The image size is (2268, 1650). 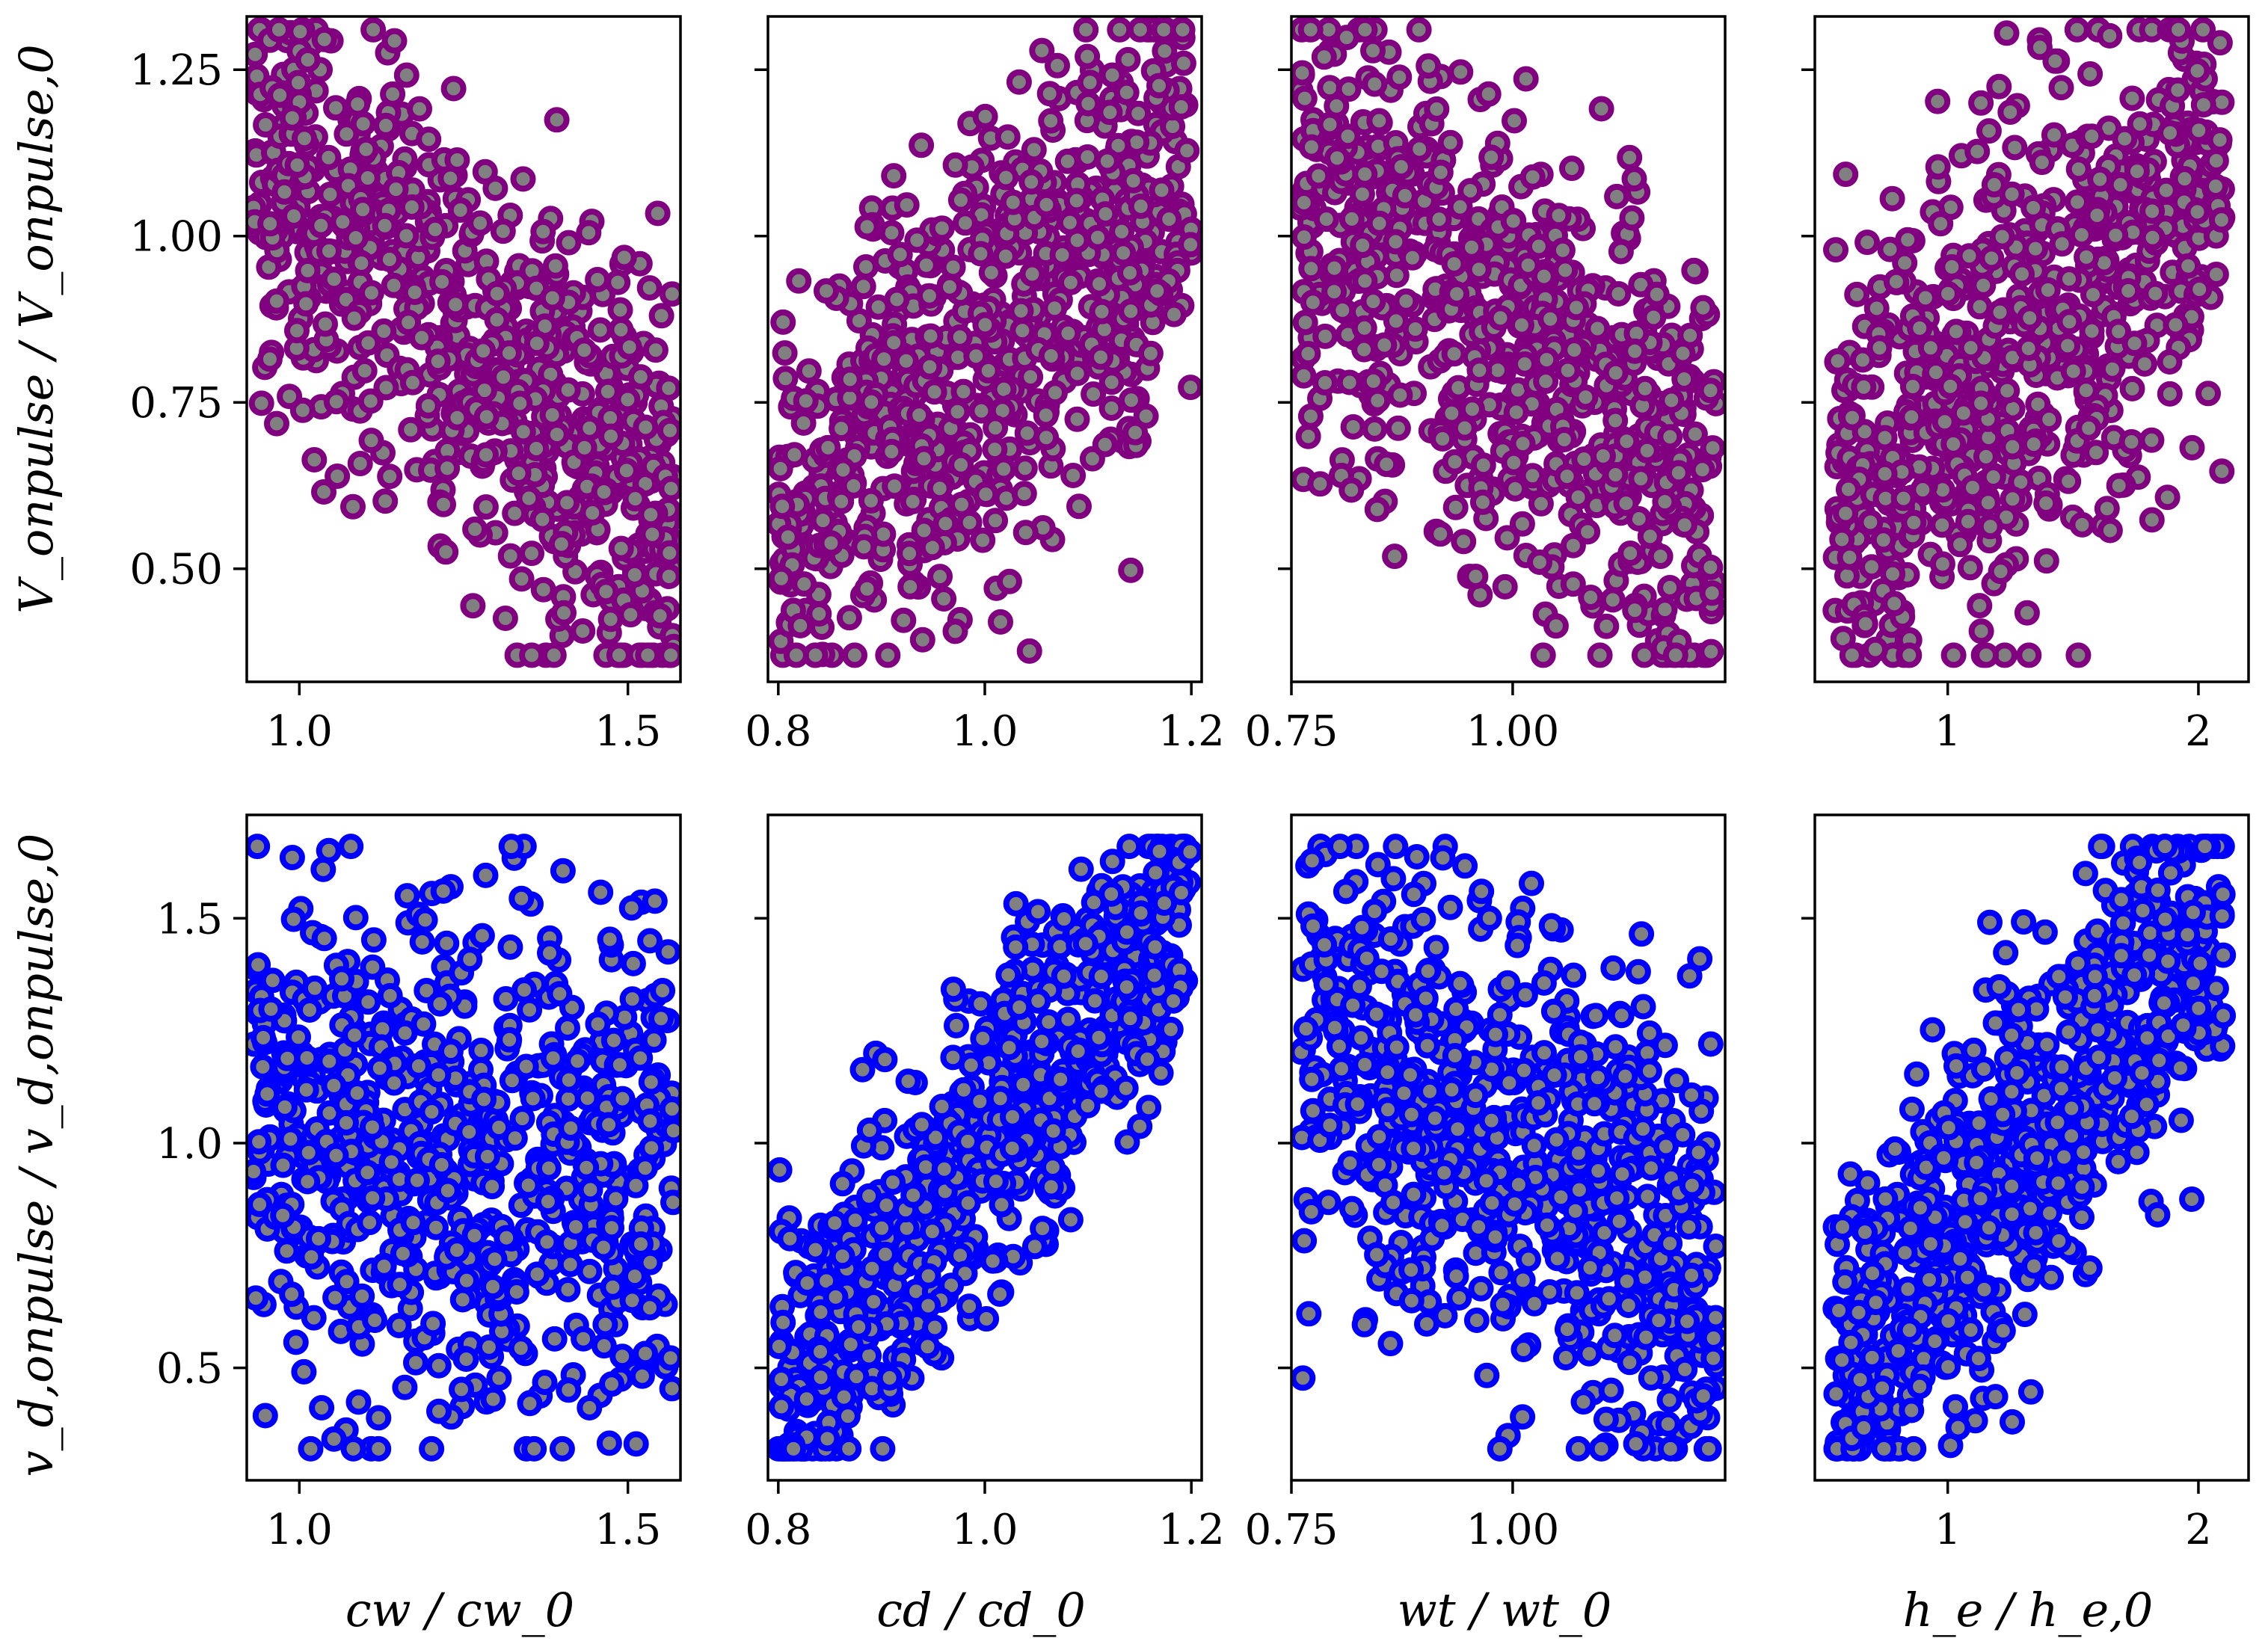 What do you see at coordinates (405, 385) in the screenshot?
I see `panel-top-cw: 0.500.751.001.251.0 1.5` at bounding box center [405, 385].